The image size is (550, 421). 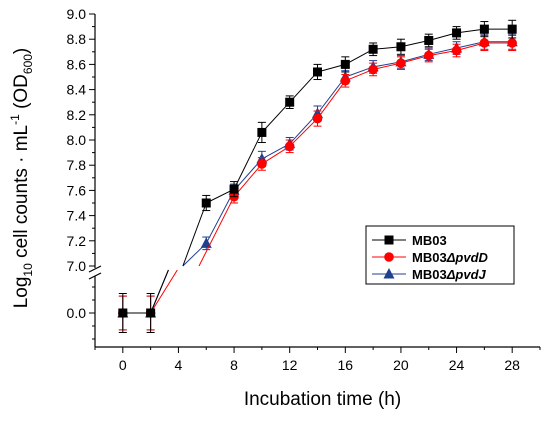 What do you see at coordinates (28, 64) in the screenshot?
I see `y-title-od-subscript: 600` at bounding box center [28, 64].